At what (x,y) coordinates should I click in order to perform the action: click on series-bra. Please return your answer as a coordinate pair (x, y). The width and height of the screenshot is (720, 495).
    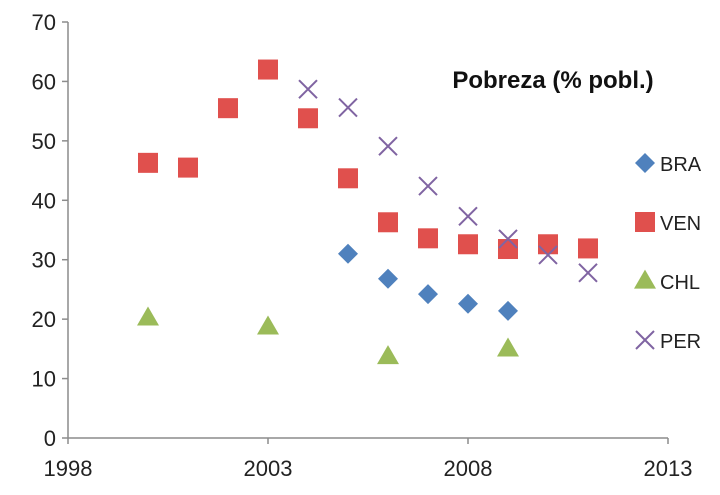
    Looking at the image, I should click on (428, 282).